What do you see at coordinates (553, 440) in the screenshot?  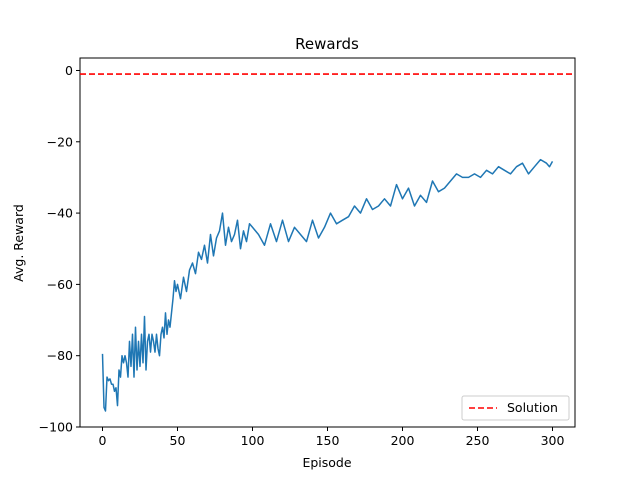 I see `x-tick-label: 300` at bounding box center [553, 440].